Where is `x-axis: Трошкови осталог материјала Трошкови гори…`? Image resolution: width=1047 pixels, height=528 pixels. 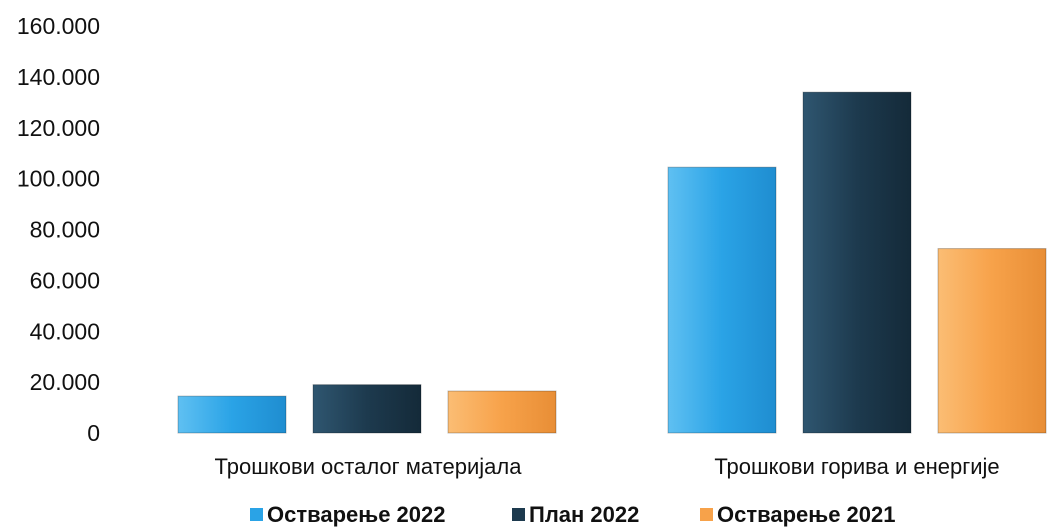
x-axis: Трошкови осталог материјала Трошкови гори… is located at coordinates (607, 466).